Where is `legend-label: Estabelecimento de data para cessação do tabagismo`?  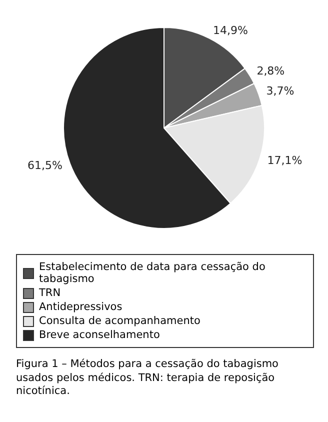
legend-label: Estabelecimento de data para cessação do tabagismo is located at coordinates (152, 273).